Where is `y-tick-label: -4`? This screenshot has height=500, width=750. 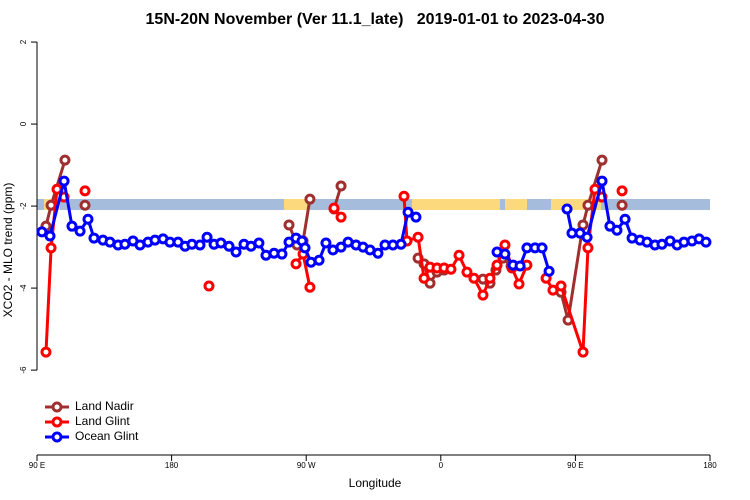
y-tick-label: -4 is located at coordinates (23, 288).